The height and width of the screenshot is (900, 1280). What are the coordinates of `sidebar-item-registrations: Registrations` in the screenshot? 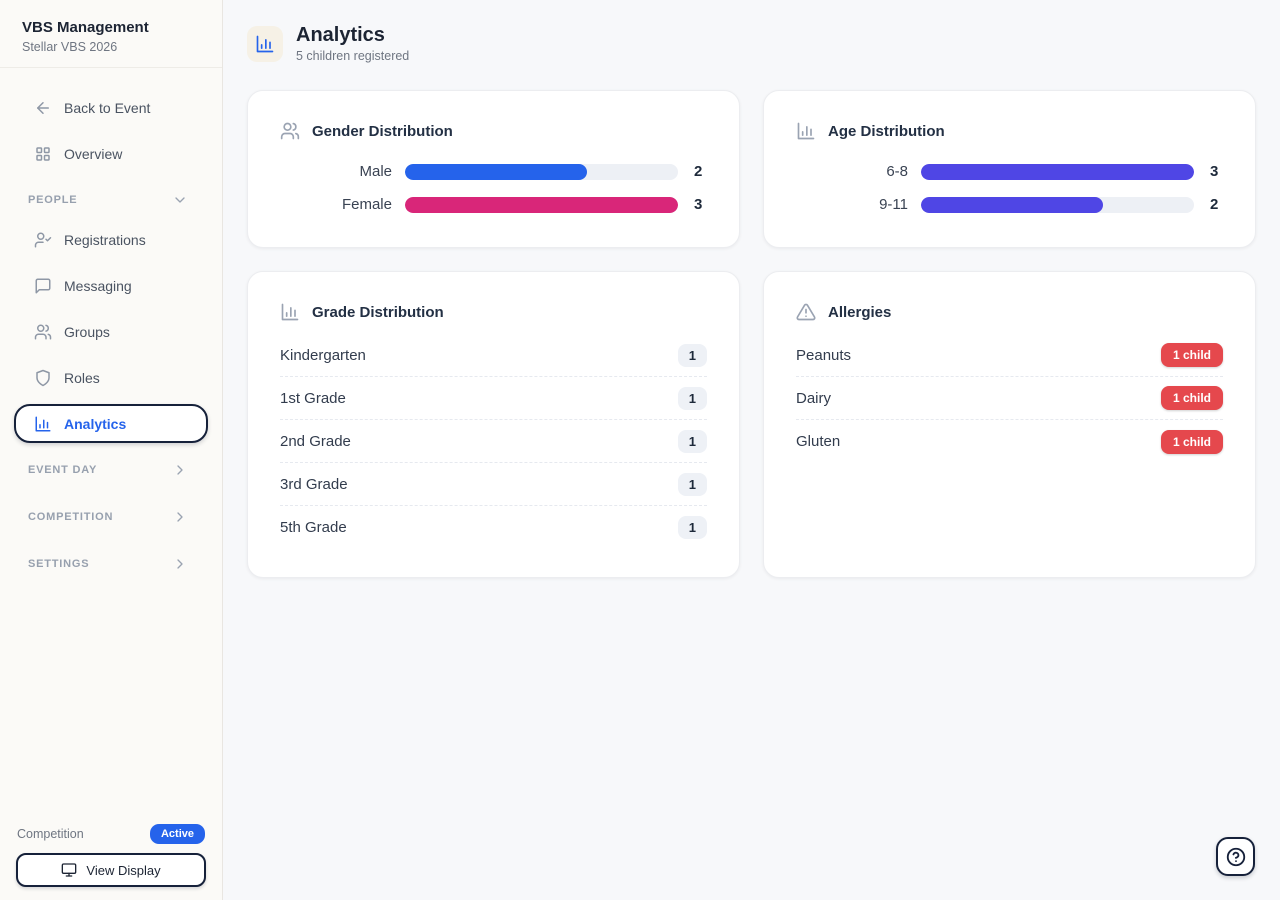 It's located at (111, 239).